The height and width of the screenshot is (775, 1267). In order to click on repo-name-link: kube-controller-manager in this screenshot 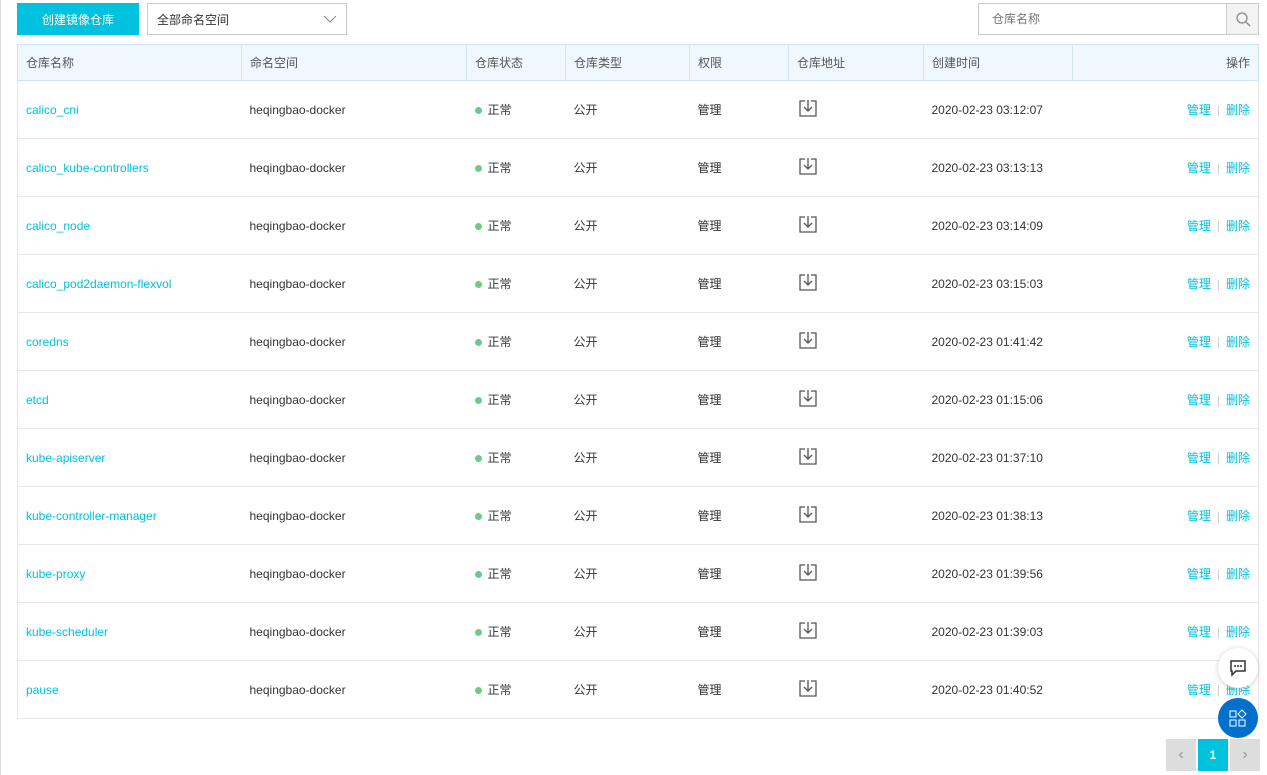, I will do `click(91, 515)`.